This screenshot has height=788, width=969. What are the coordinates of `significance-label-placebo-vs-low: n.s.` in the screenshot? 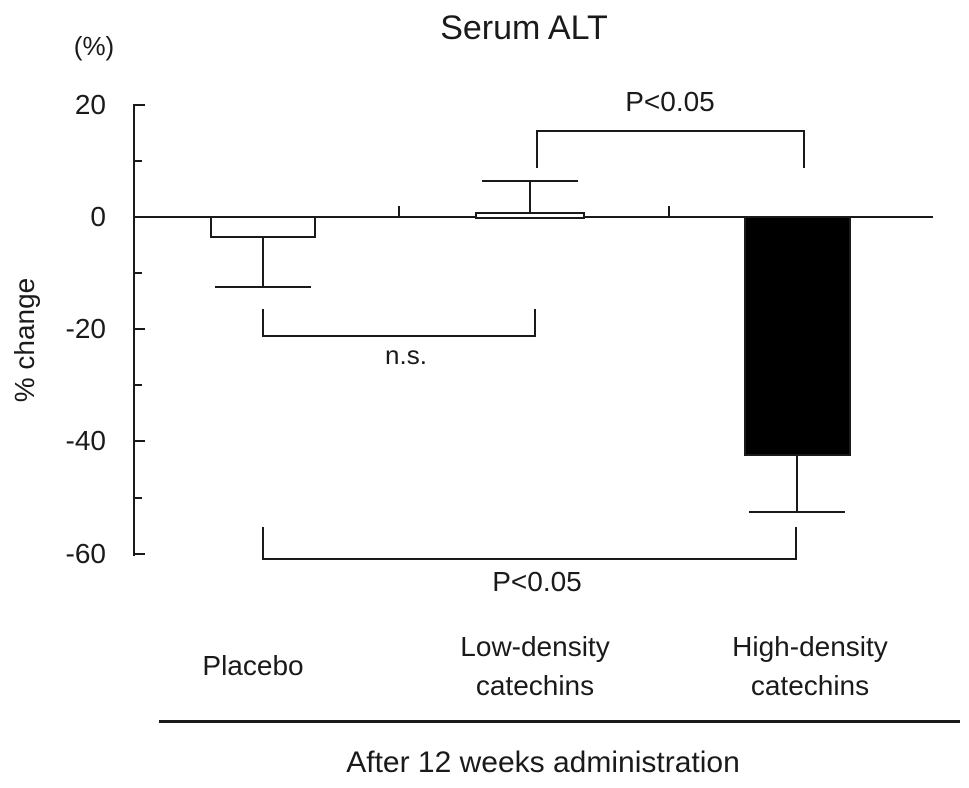 It's located at (406, 355).